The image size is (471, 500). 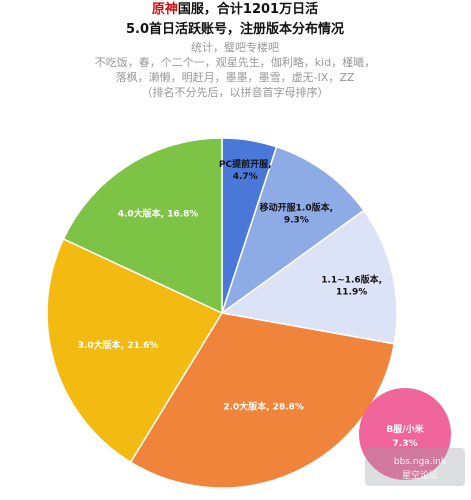 I want to click on names-note: （排名不分先后，以拼音首字母排序）, so click(x=235, y=92).